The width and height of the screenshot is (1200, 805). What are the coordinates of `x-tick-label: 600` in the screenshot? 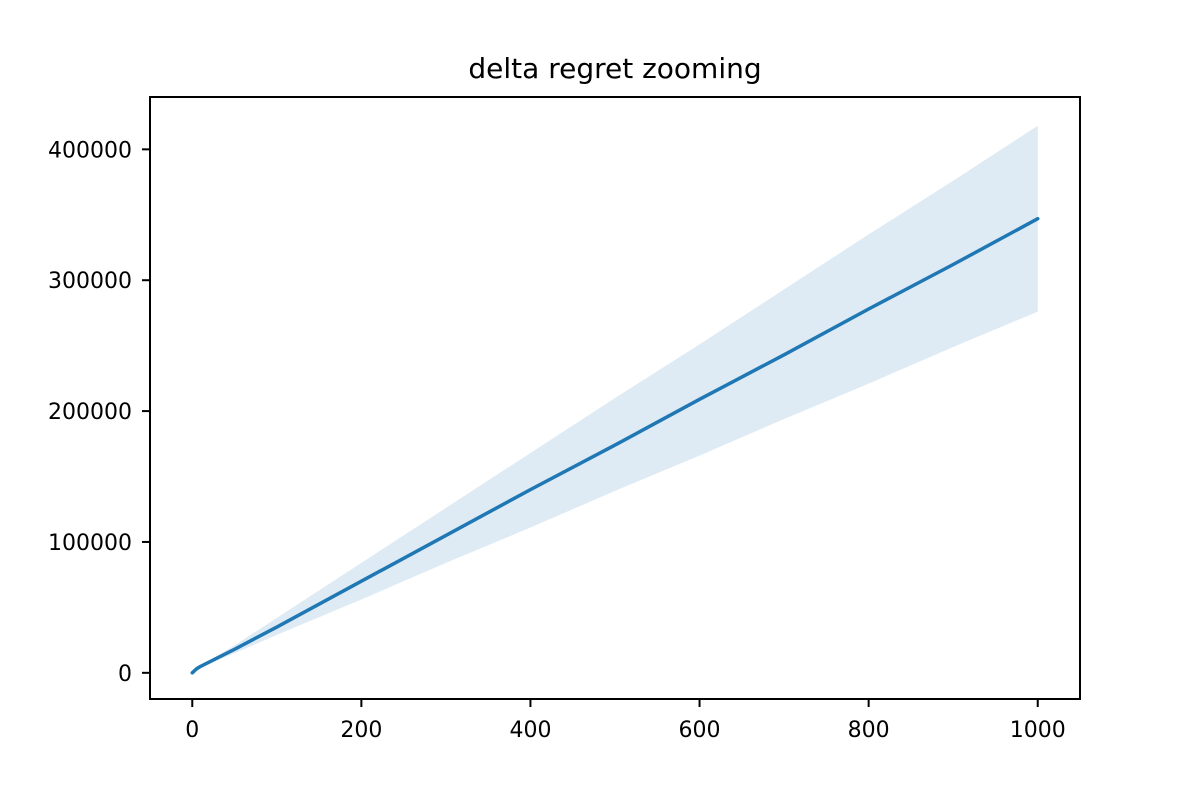 It's located at (700, 730).